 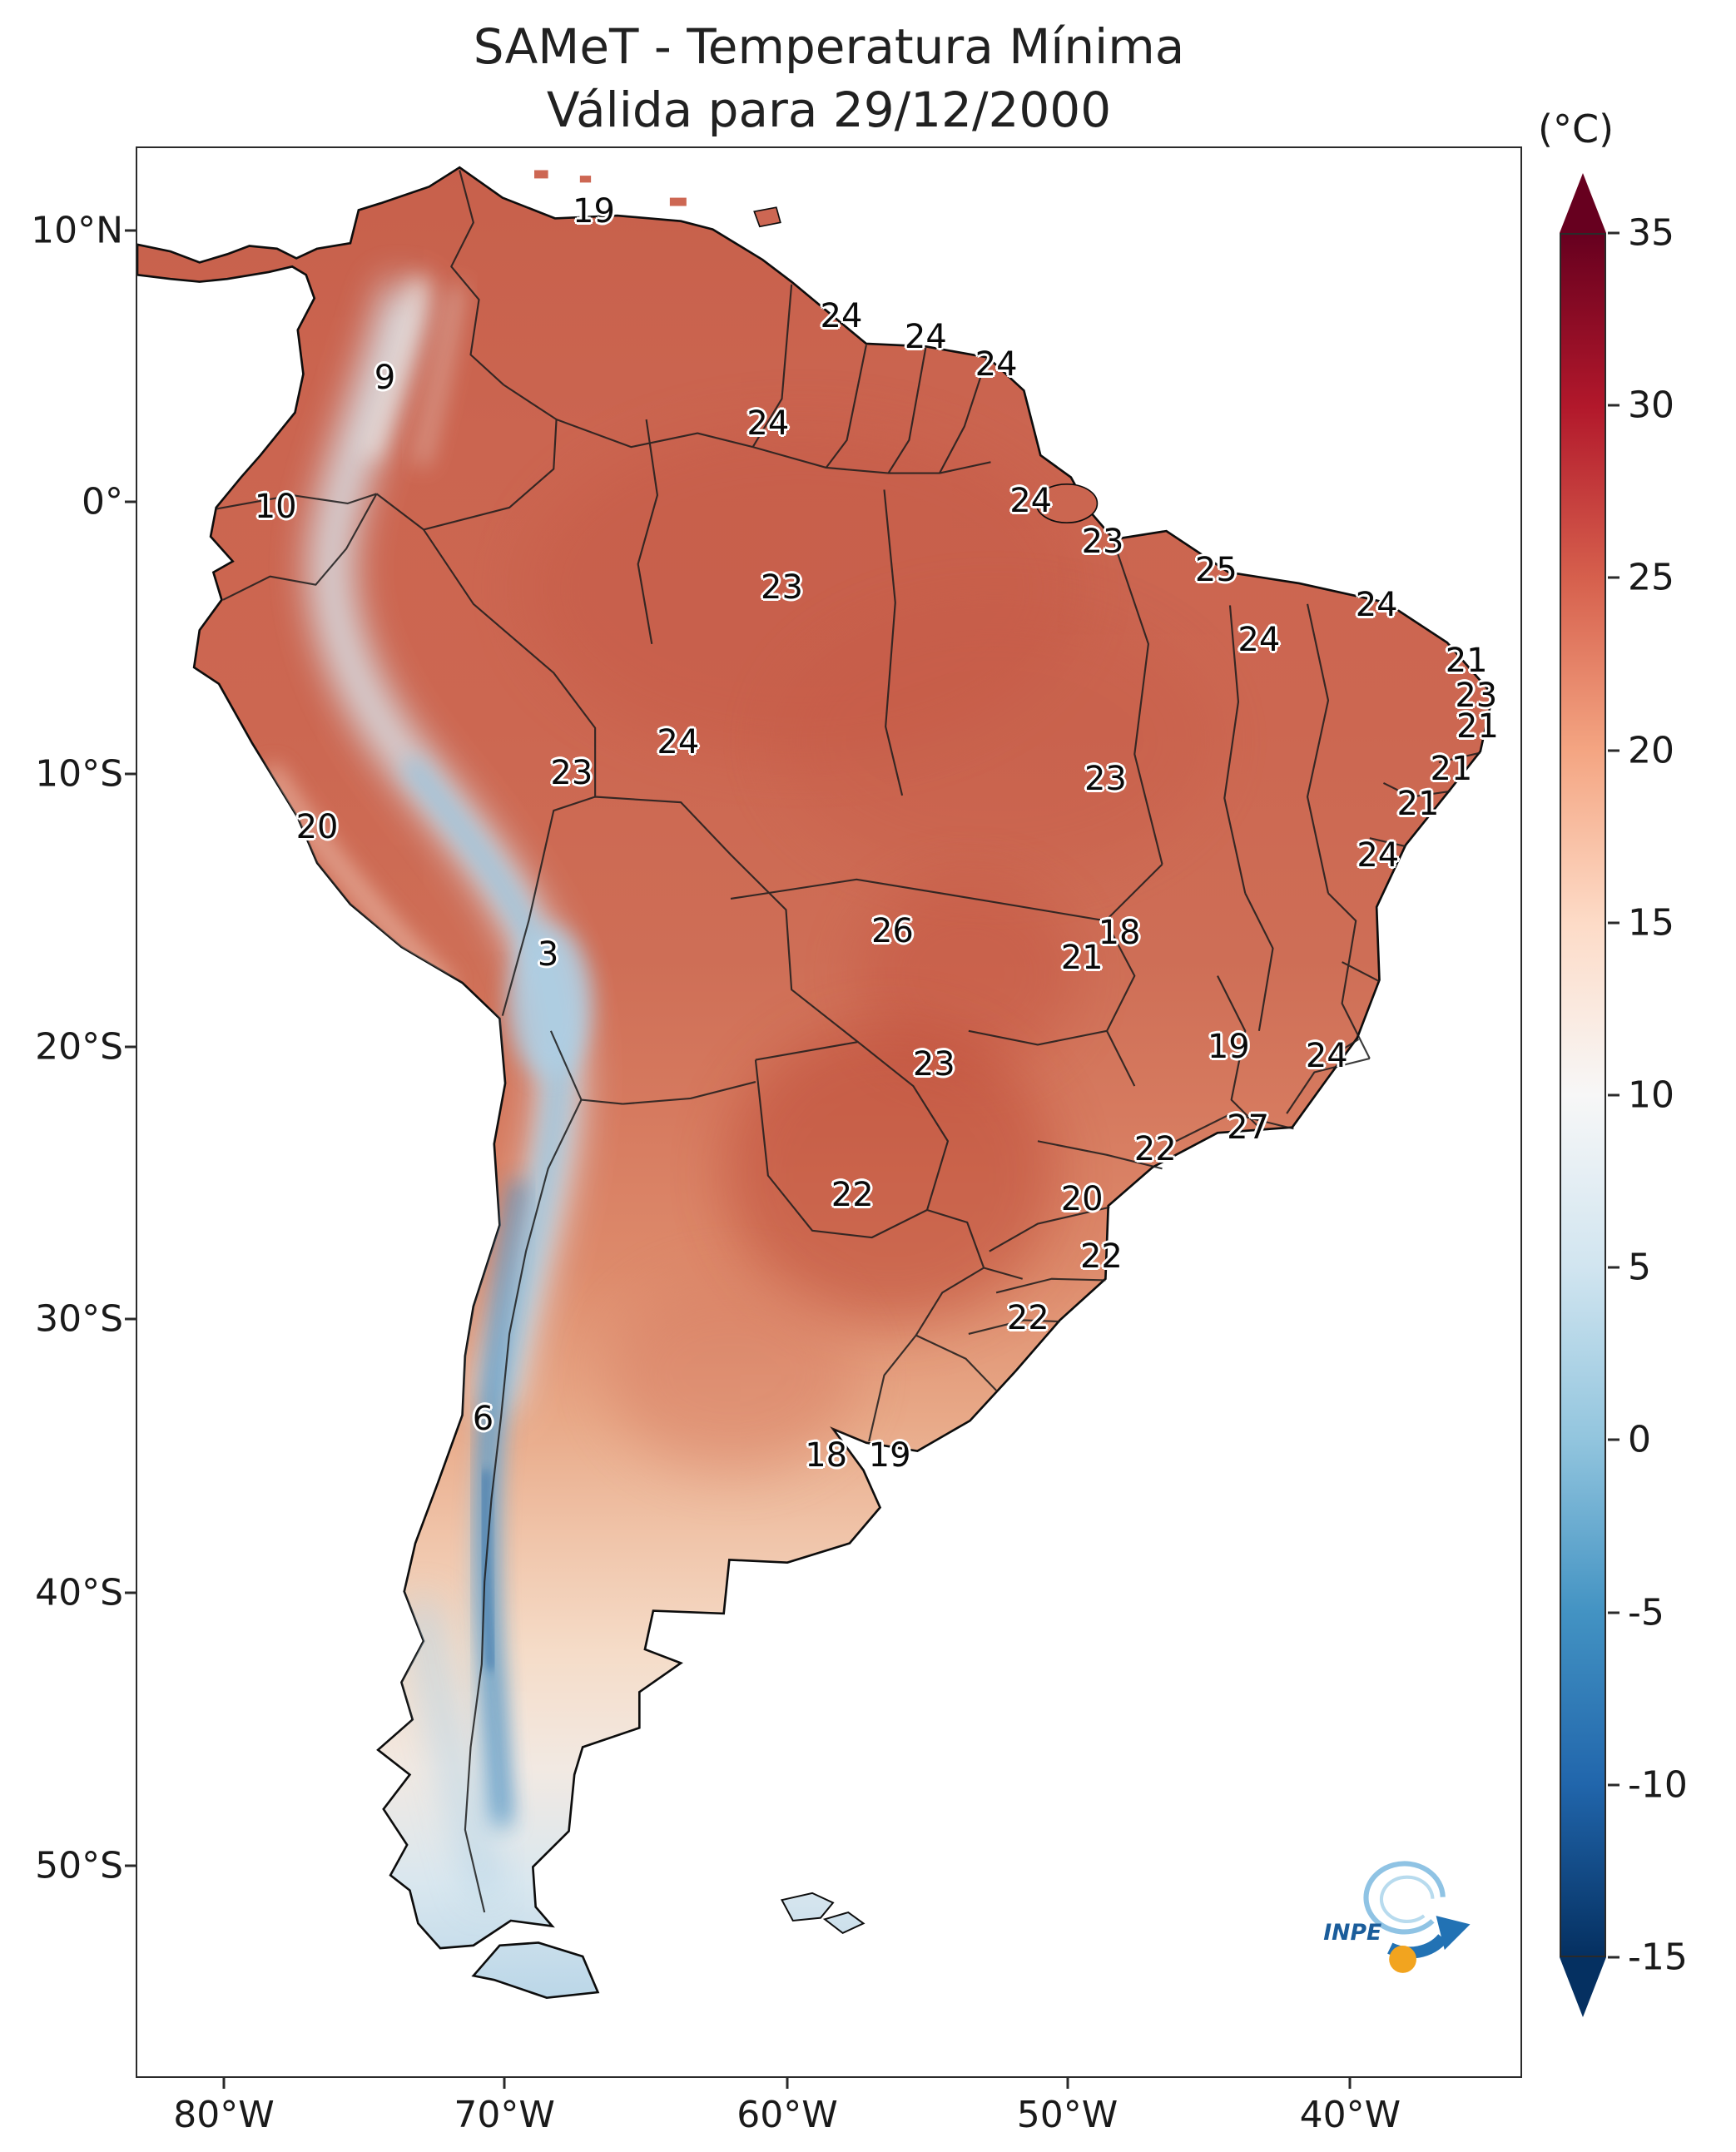 I want to click on y-axis-tick-label: 10°S, so click(x=79, y=774).